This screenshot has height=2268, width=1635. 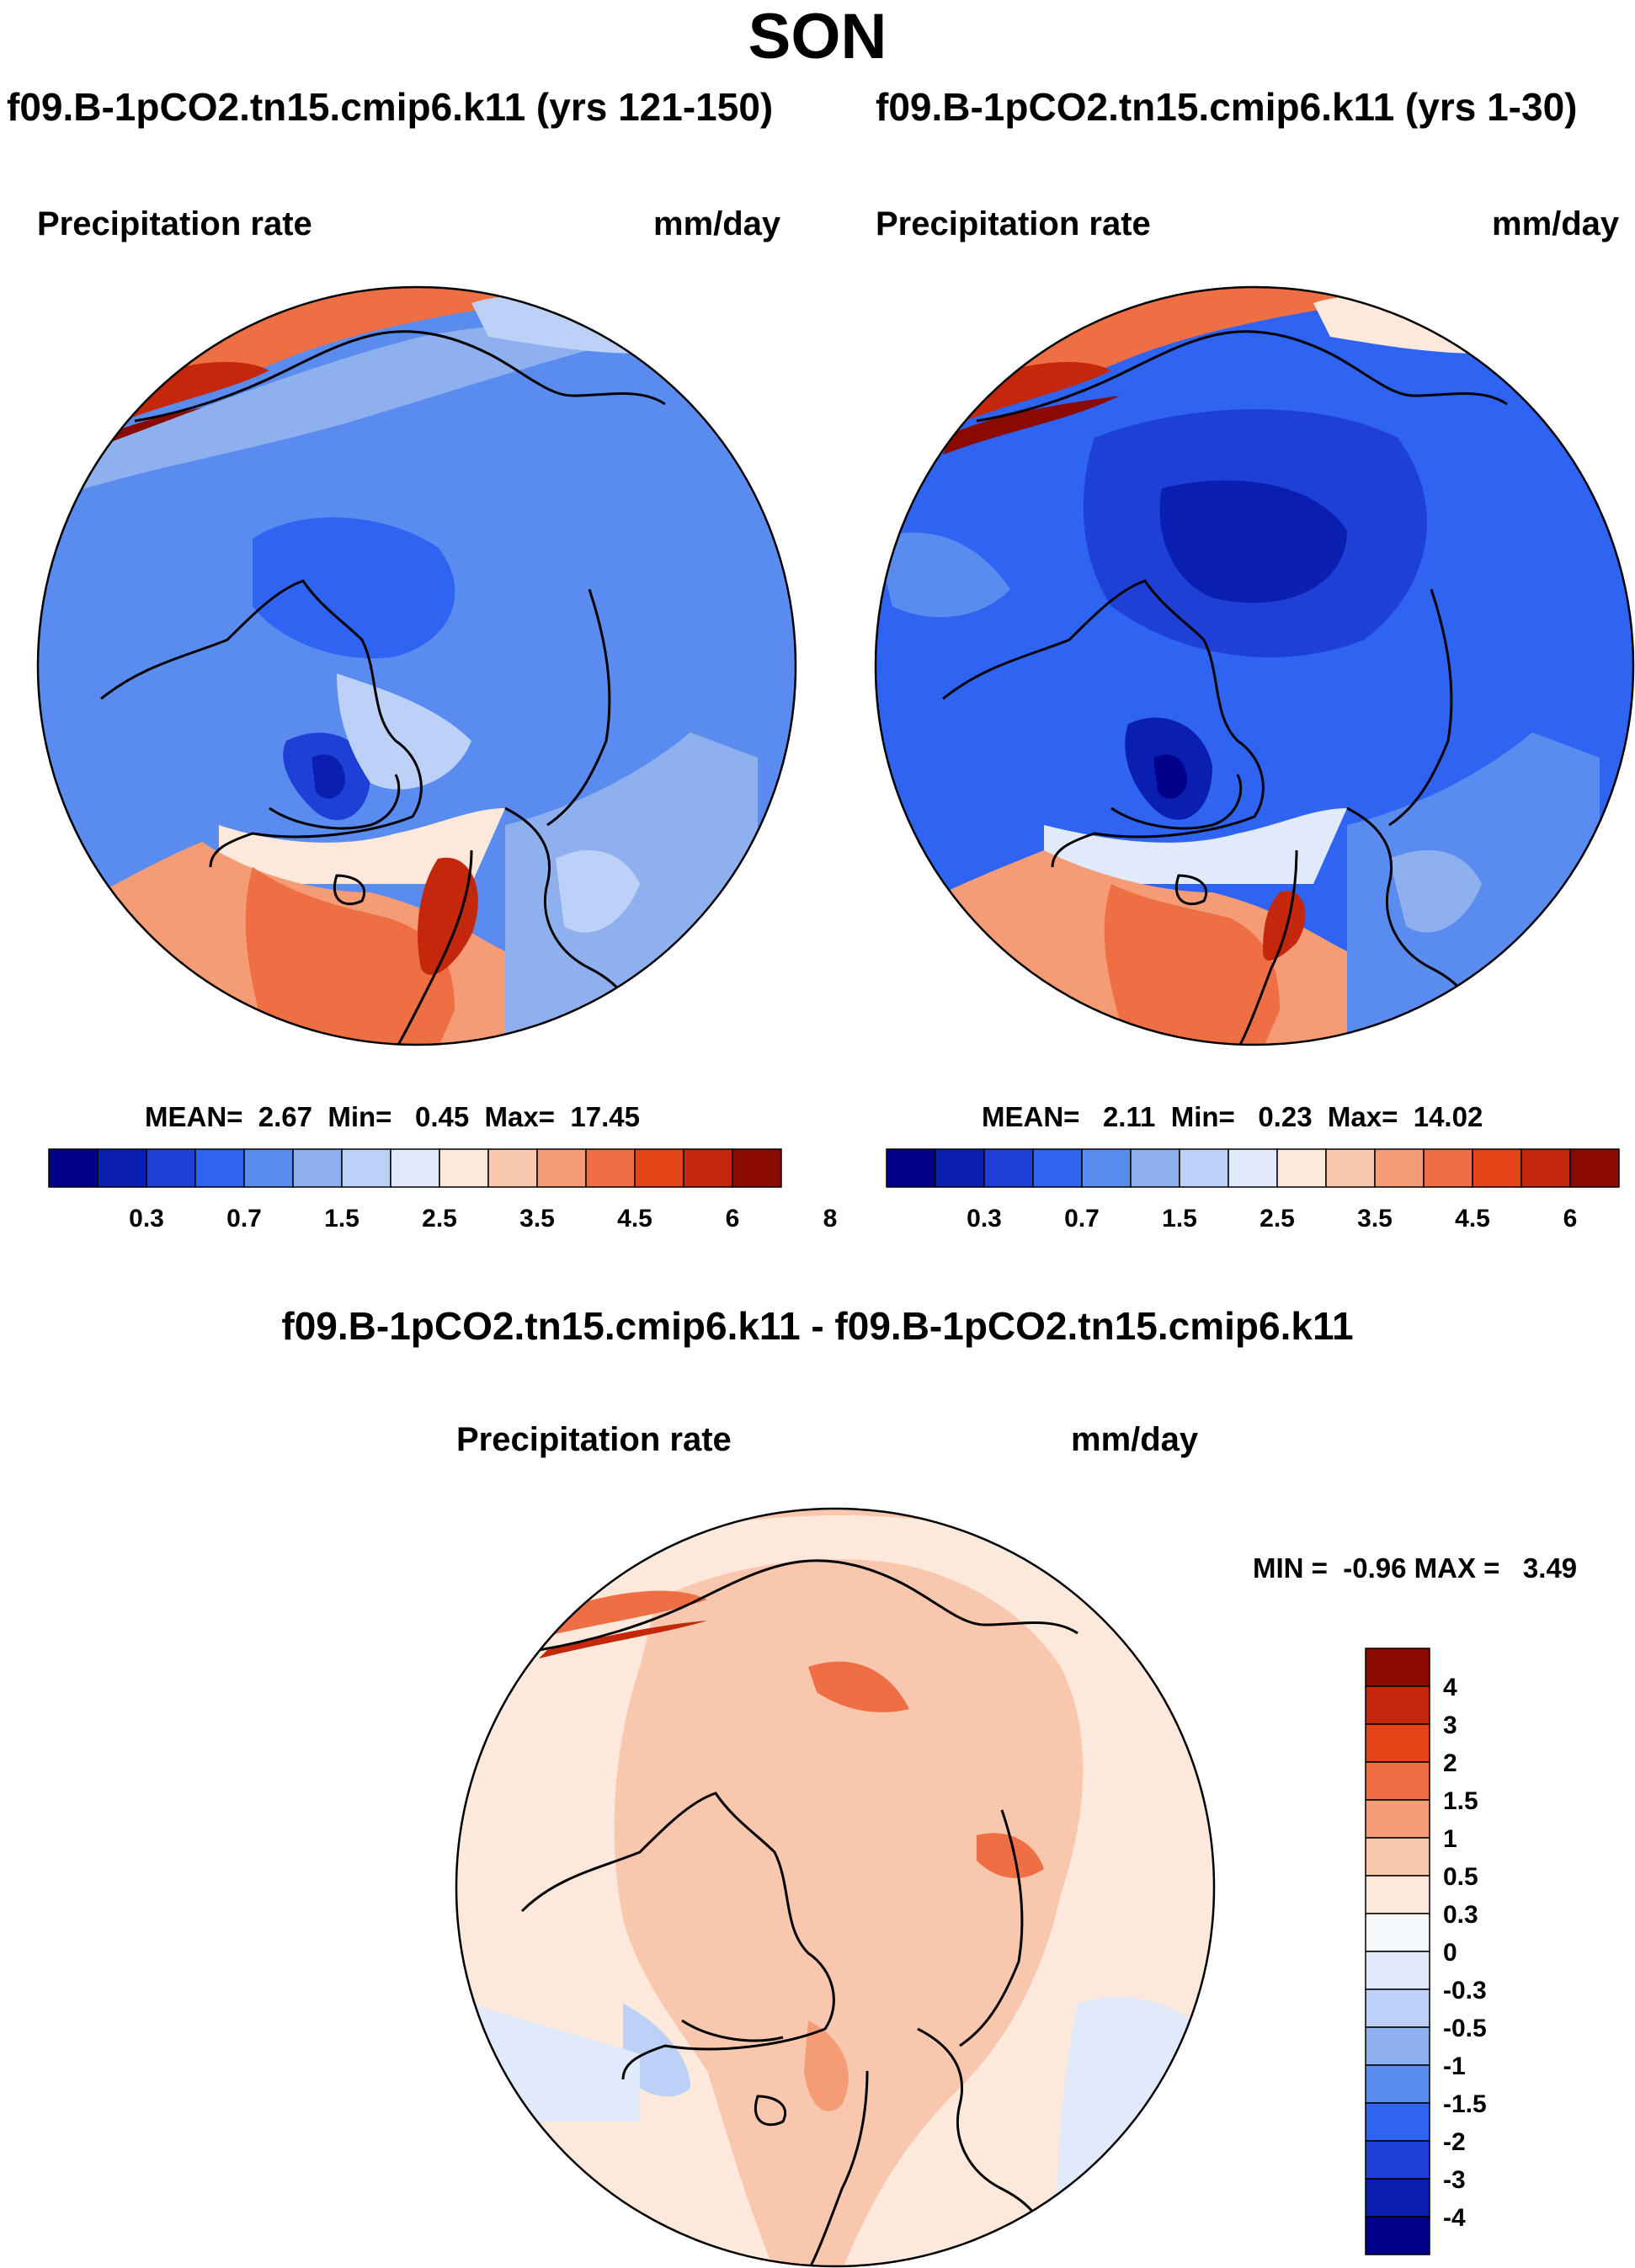 I want to click on diff-colorbar-tick-label: 1.5, so click(x=1461, y=1801).